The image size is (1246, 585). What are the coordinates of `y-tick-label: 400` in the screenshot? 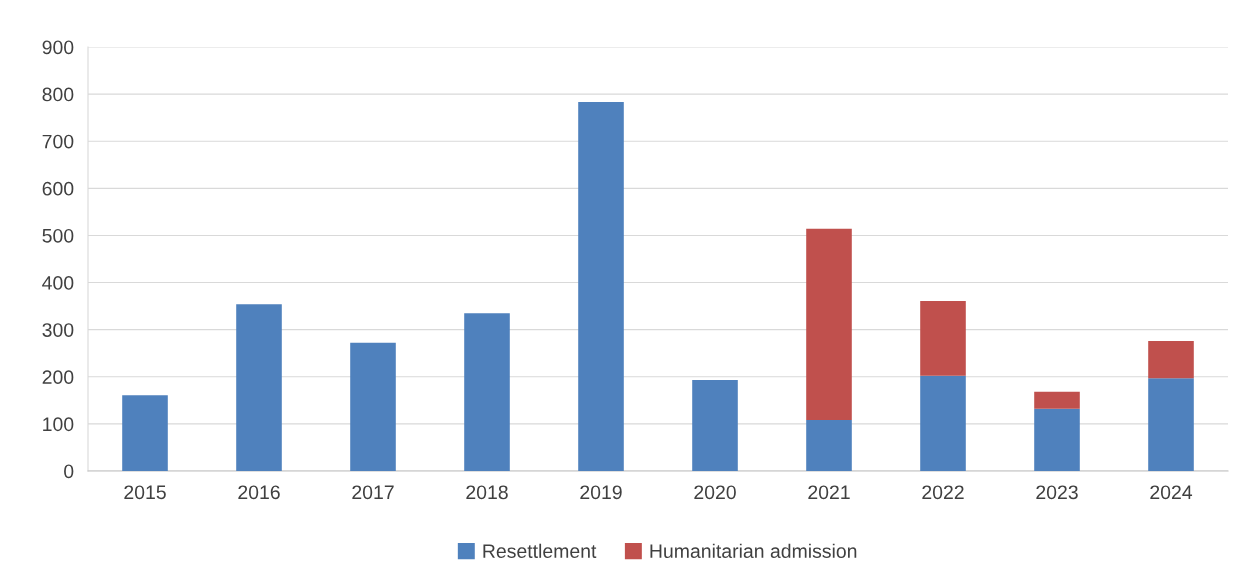 It's located at (58, 283).